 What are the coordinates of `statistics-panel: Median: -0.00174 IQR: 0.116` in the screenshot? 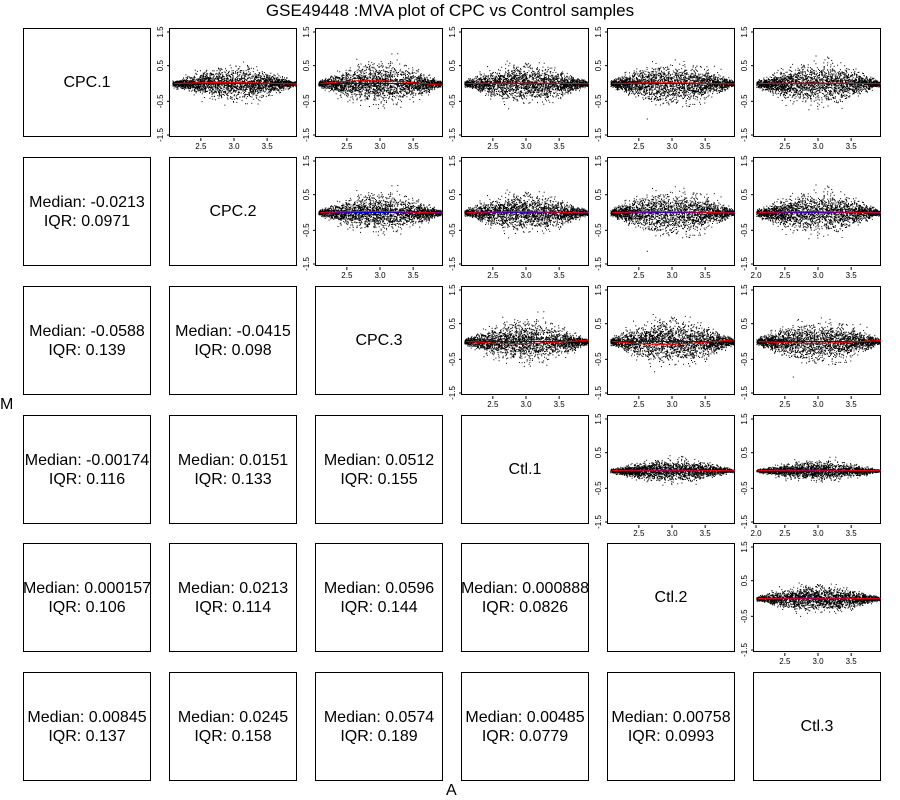 It's located at (87, 469).